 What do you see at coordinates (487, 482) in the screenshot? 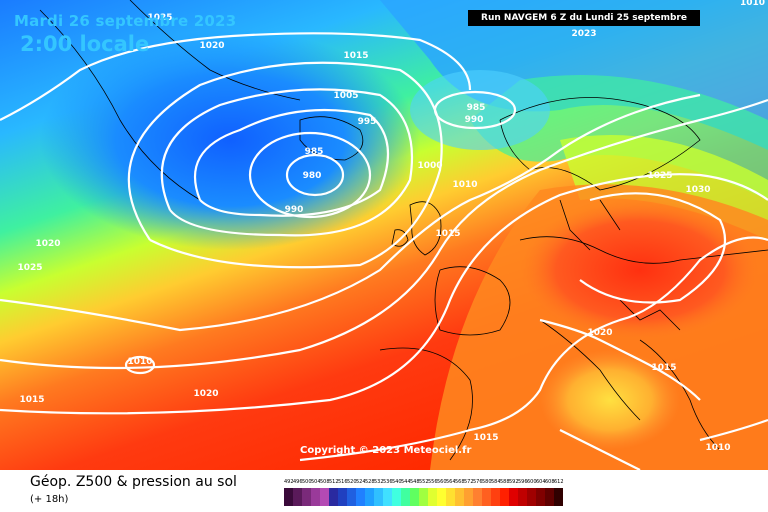
I see `scale-tick-label: 580` at bounding box center [487, 482].